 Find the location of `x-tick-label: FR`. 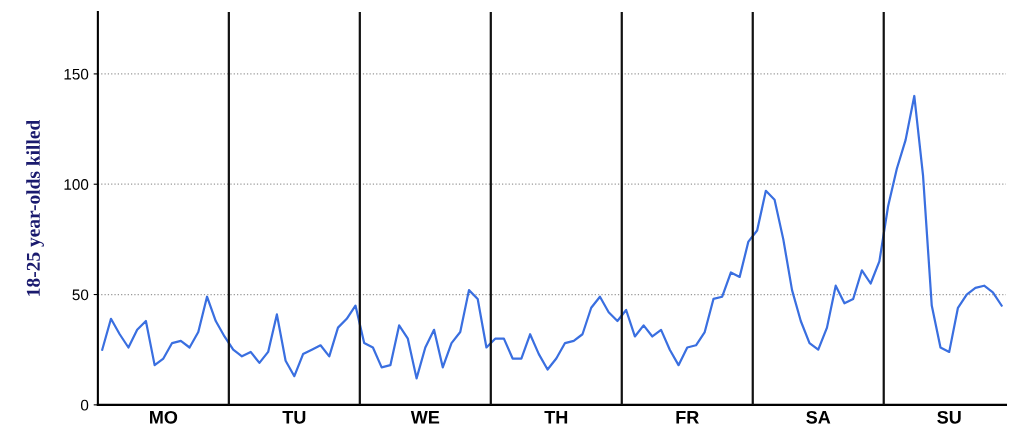

x-tick-label: FR is located at coordinates (687, 417).